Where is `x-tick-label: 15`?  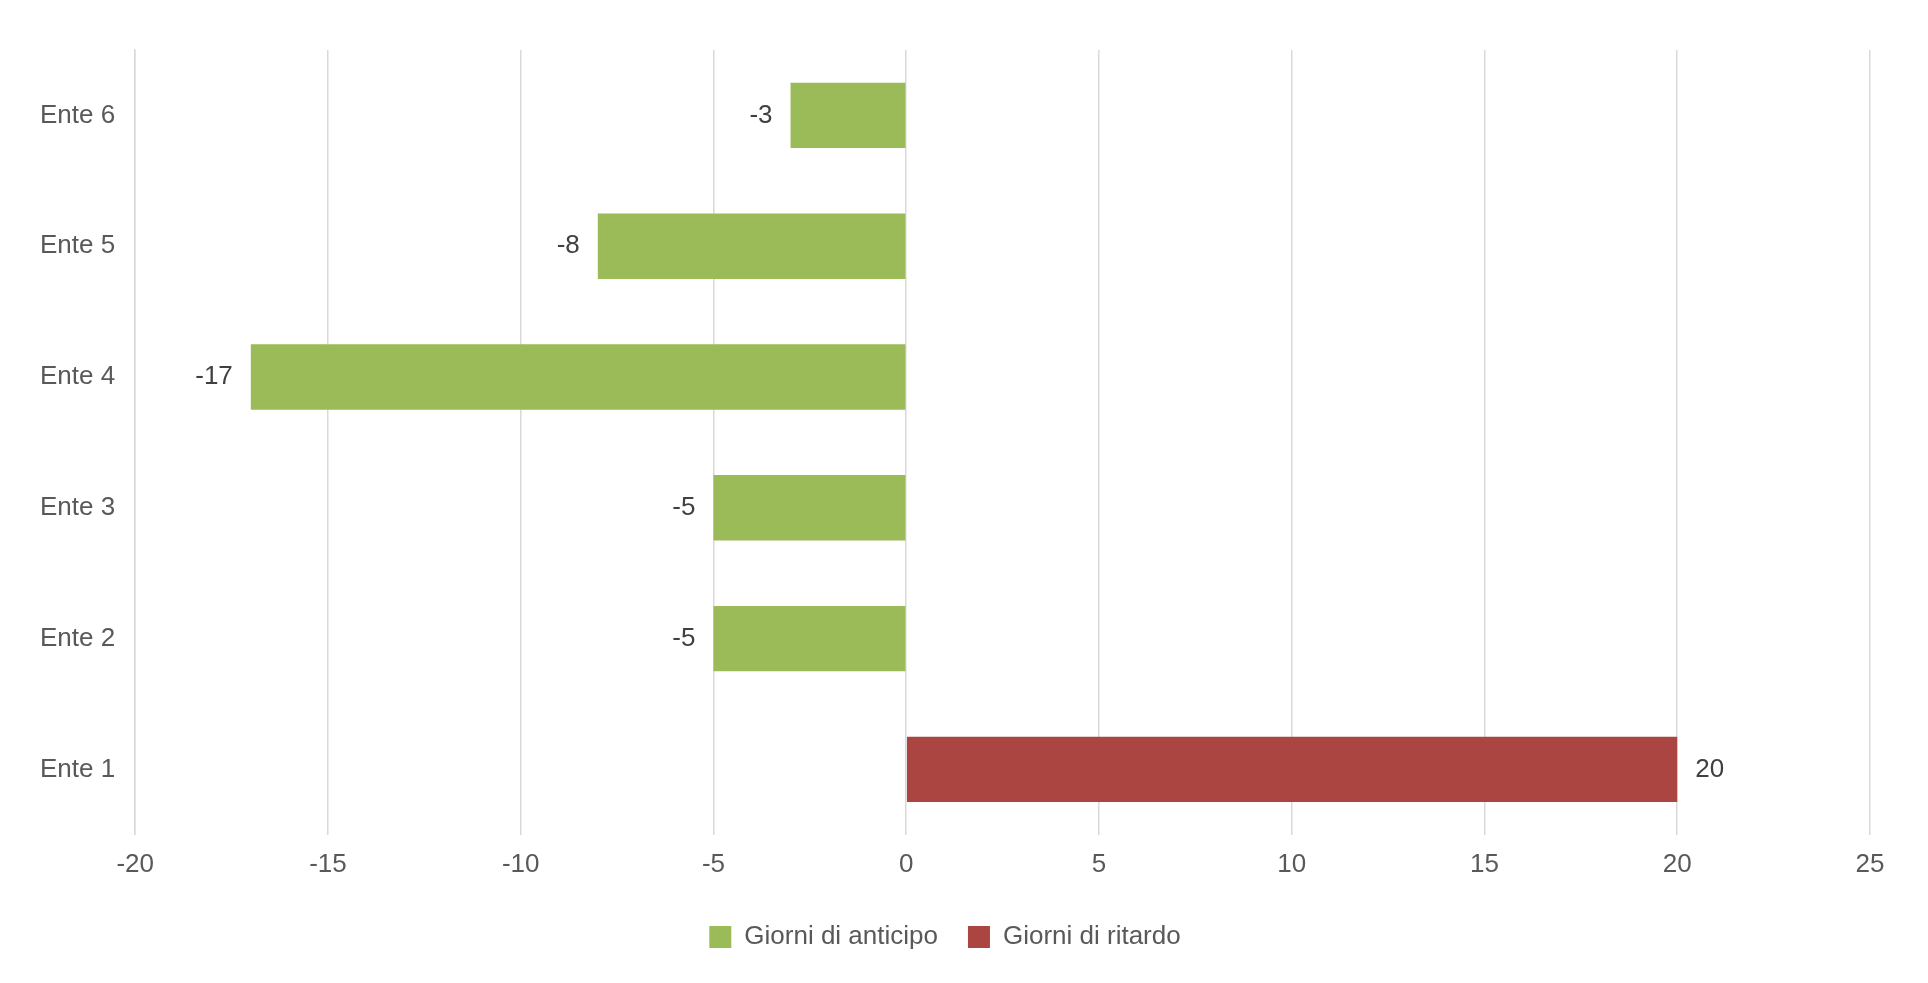 x-tick-label: 15 is located at coordinates (1484, 862).